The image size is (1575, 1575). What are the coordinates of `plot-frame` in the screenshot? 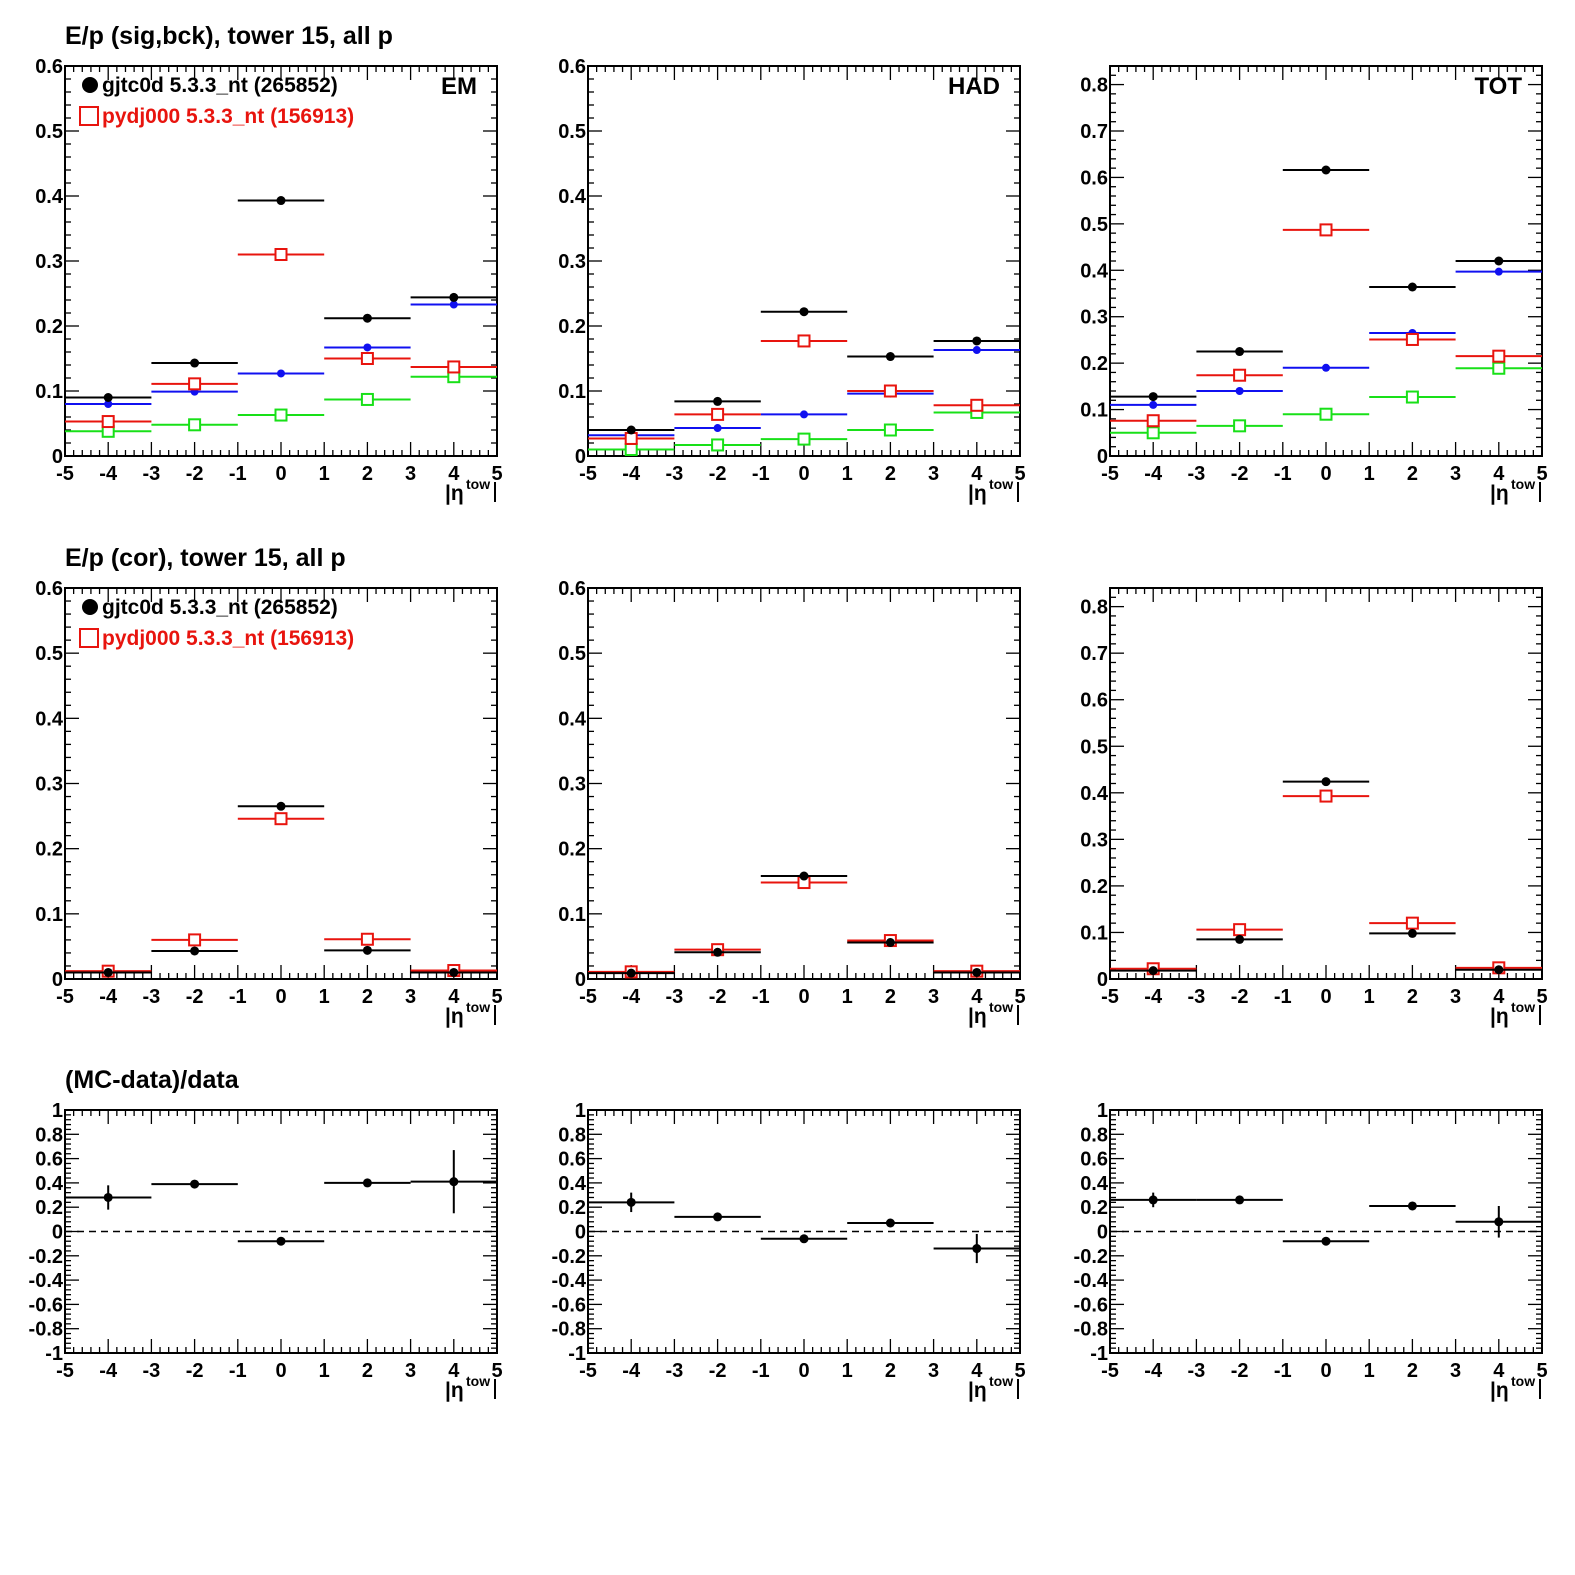 It's located at (804, 783).